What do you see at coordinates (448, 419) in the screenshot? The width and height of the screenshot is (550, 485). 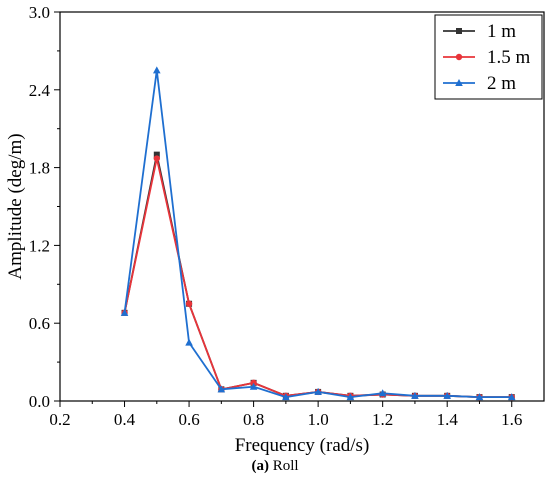 I see `x-tick-label: 1.4` at bounding box center [448, 419].